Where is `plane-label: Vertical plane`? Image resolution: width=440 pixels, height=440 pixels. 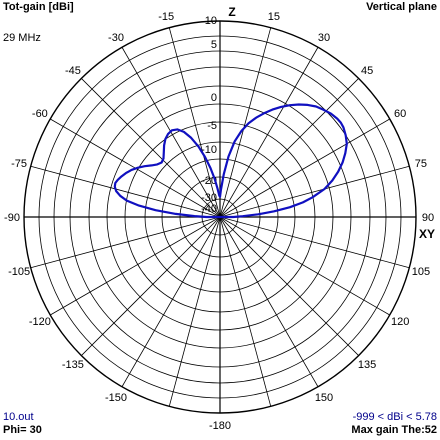
plane-label: Vertical plane is located at coordinates (401, 7).